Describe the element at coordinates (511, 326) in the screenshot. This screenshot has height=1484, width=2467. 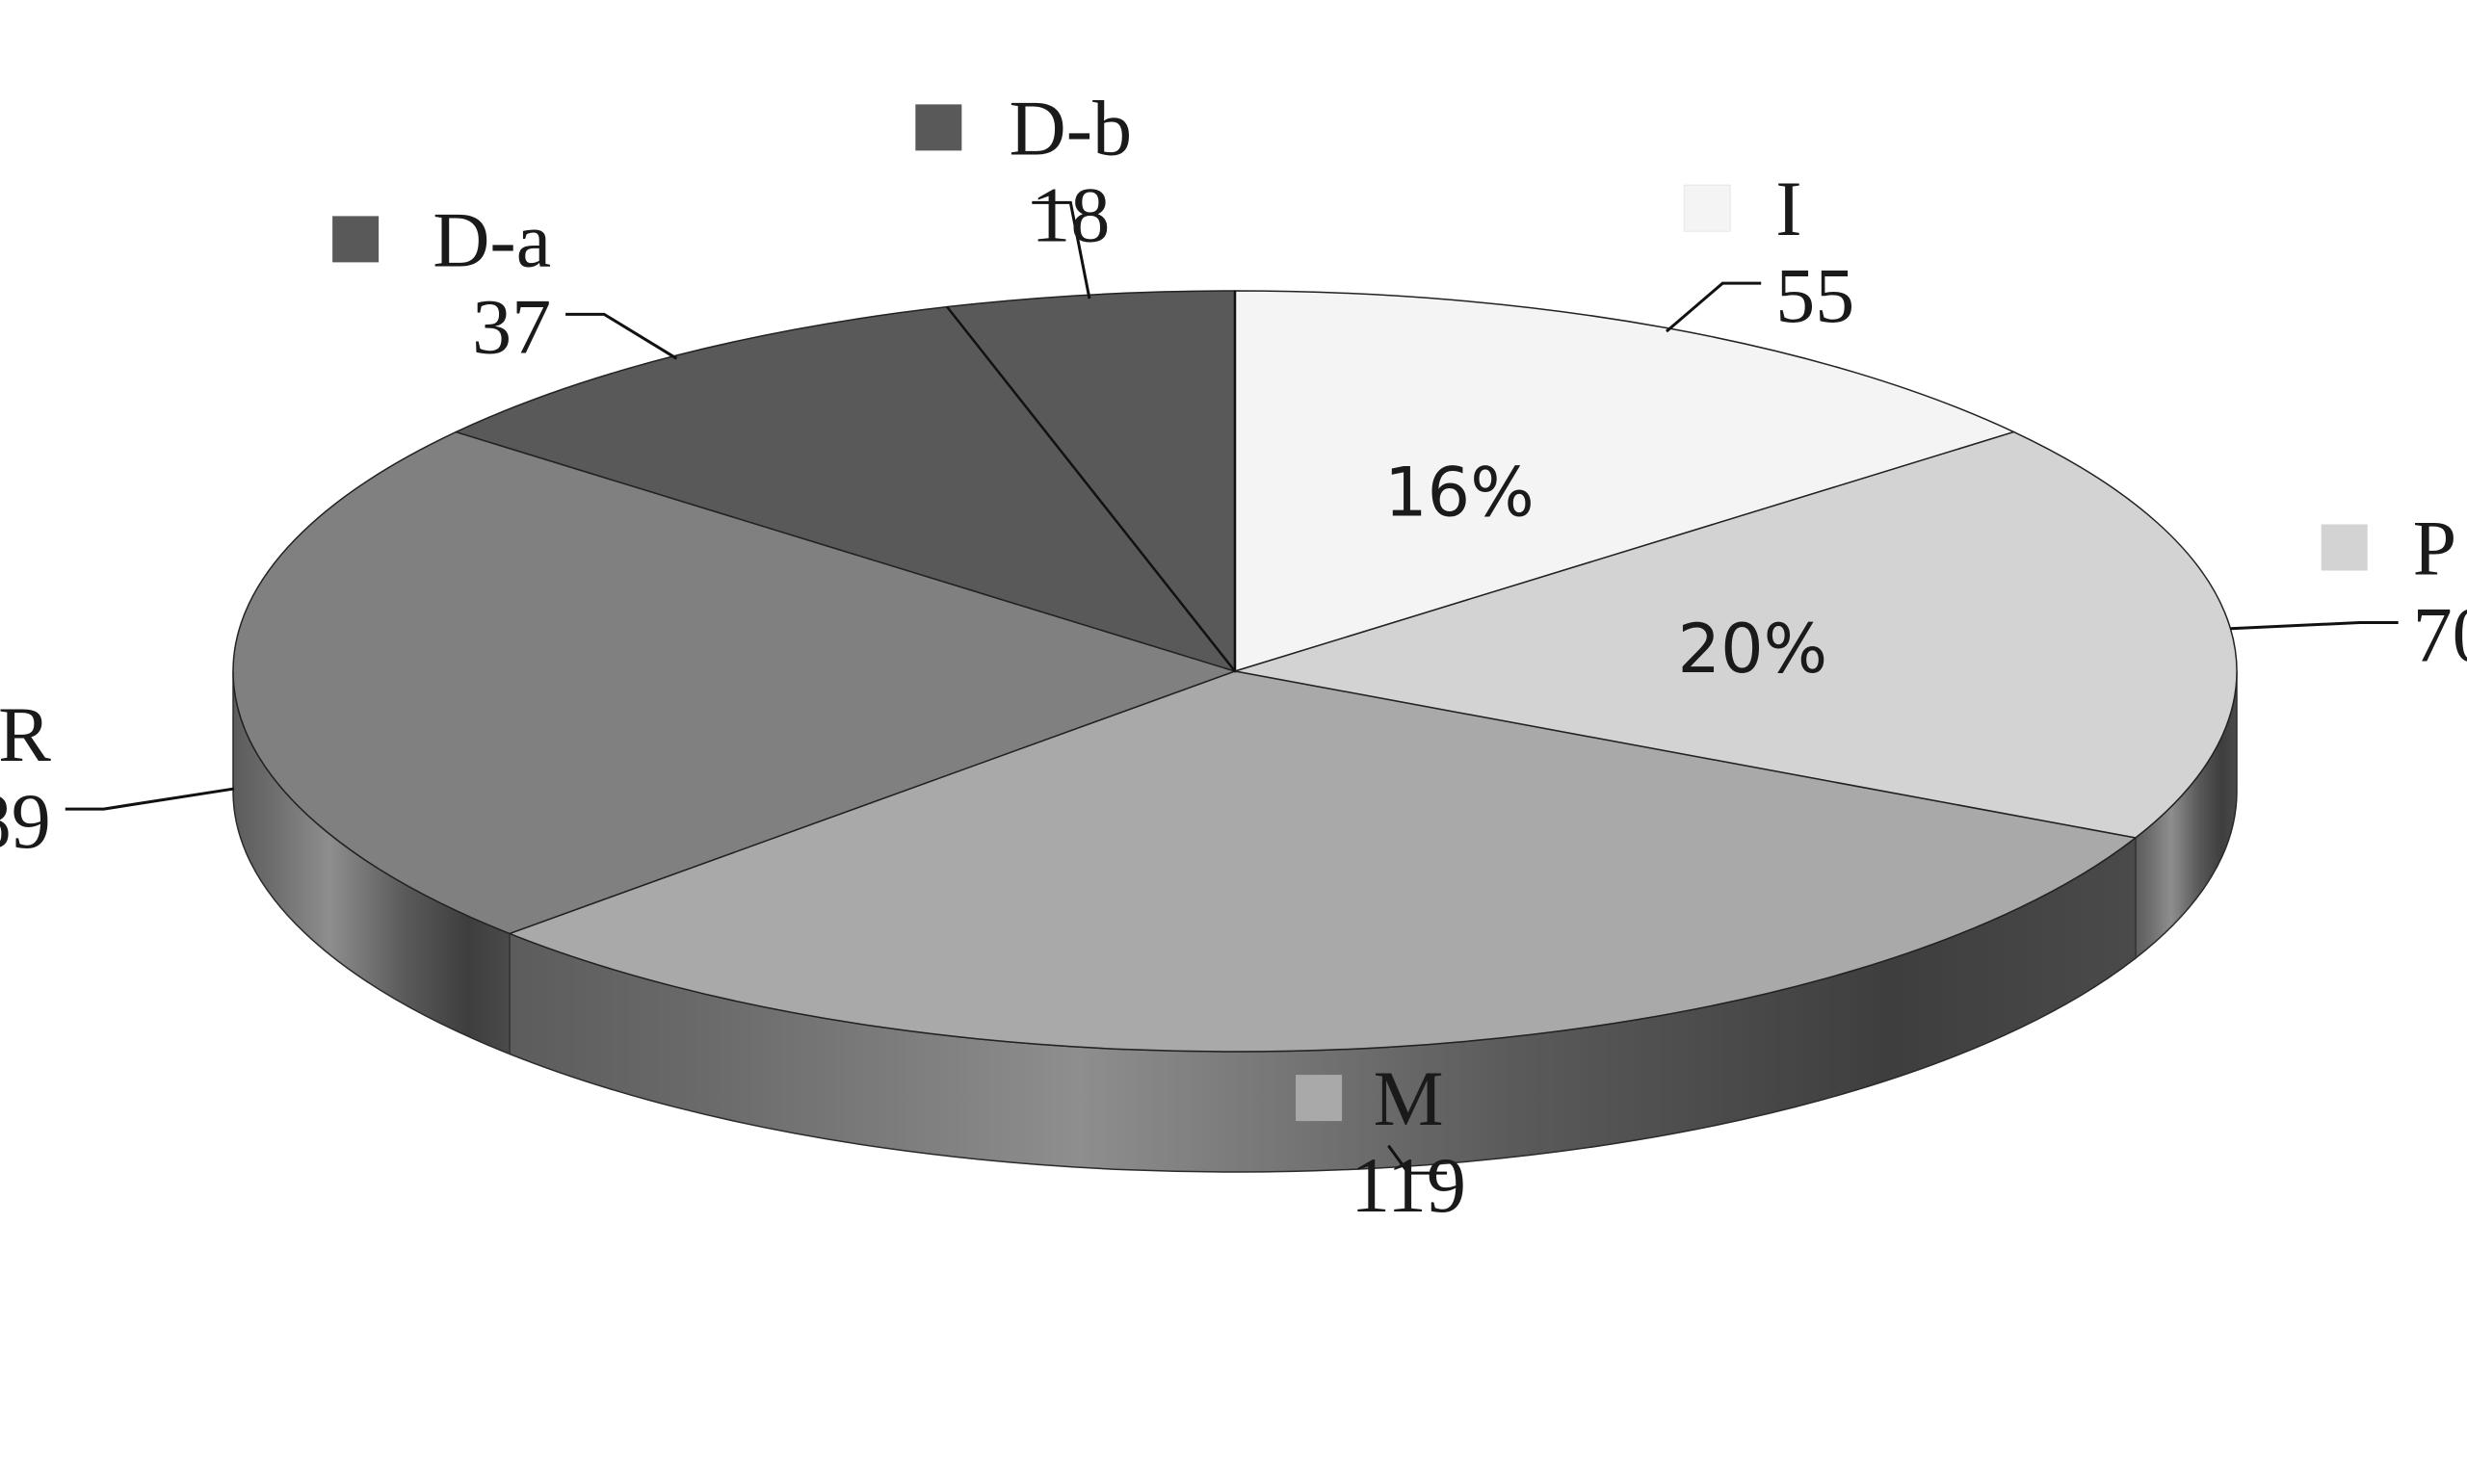
I see `value-label-d-a: 37` at that location.